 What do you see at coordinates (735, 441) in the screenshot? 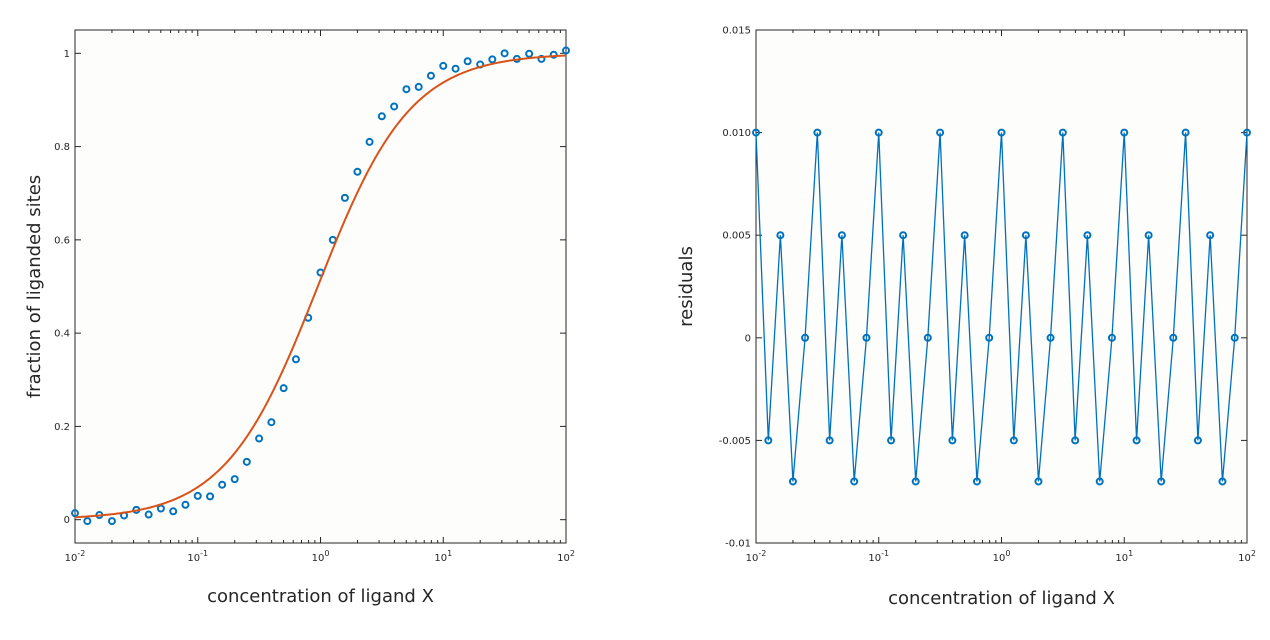
I see `y-tick-label: -0.005` at bounding box center [735, 441].